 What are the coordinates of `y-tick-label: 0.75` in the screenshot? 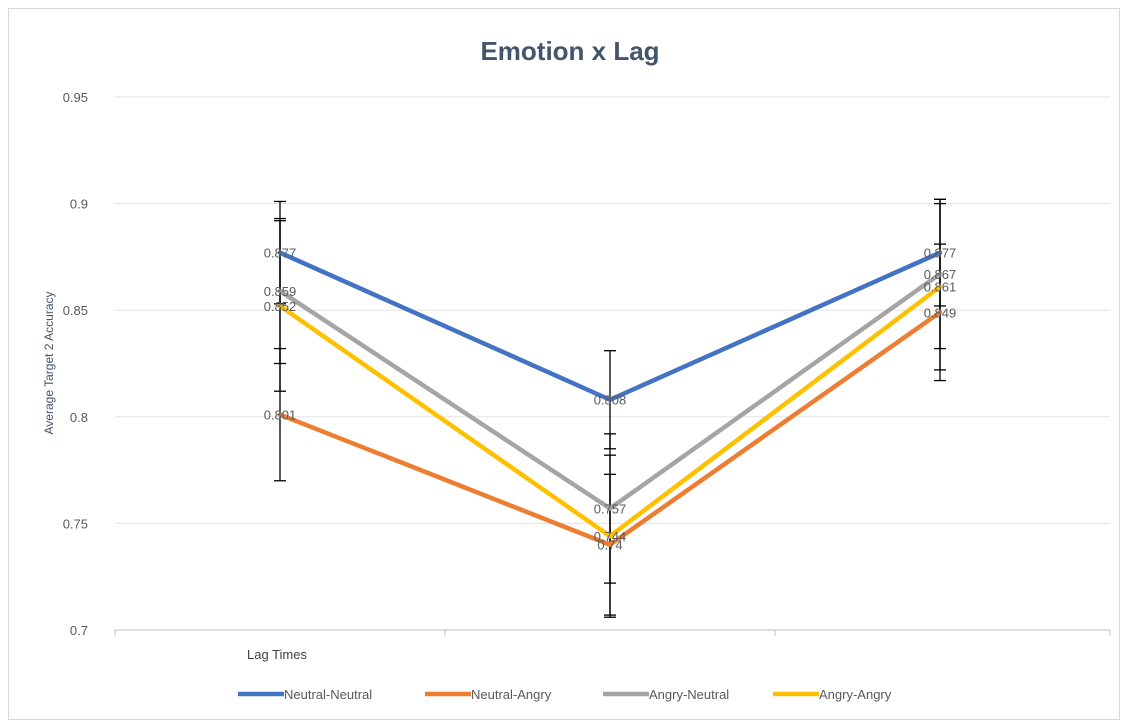 It's located at (75, 523).